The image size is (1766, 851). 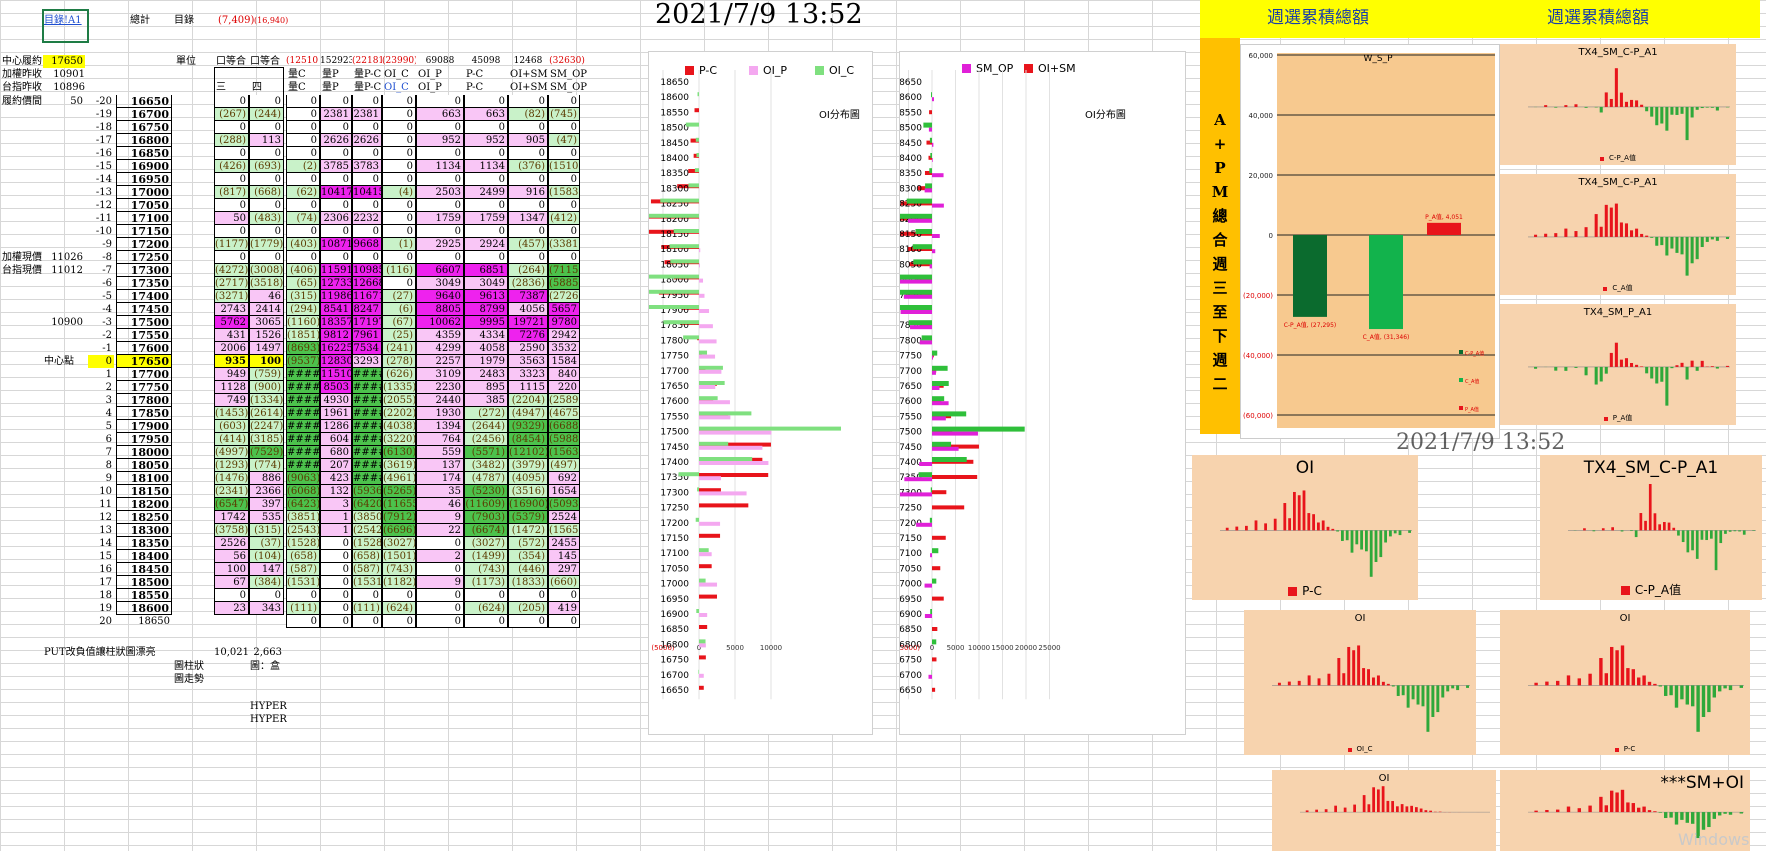 I want to click on mini-chart-2: TX4_SM_C-P_A1 C_A值, so click(x=1618, y=234).